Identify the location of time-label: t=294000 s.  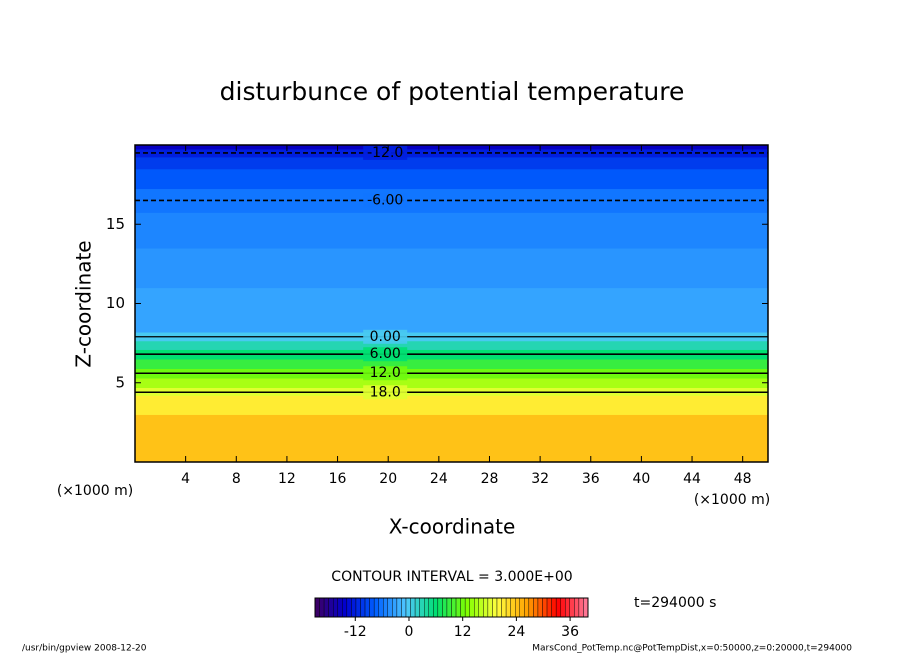
(675, 603).